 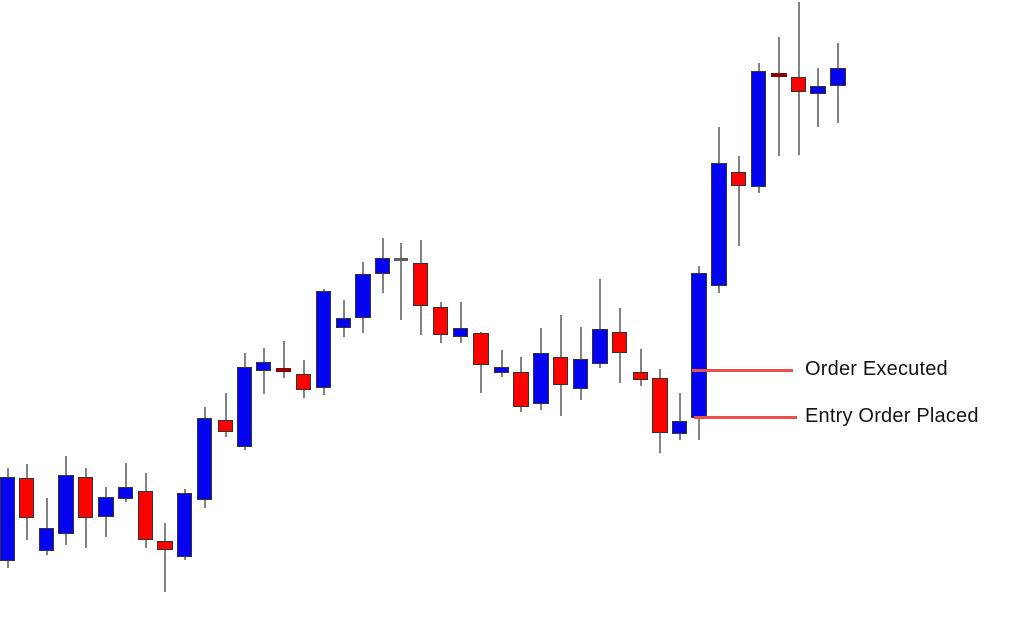 I want to click on annotation-label-order-executed: Order Executed, so click(x=876, y=369).